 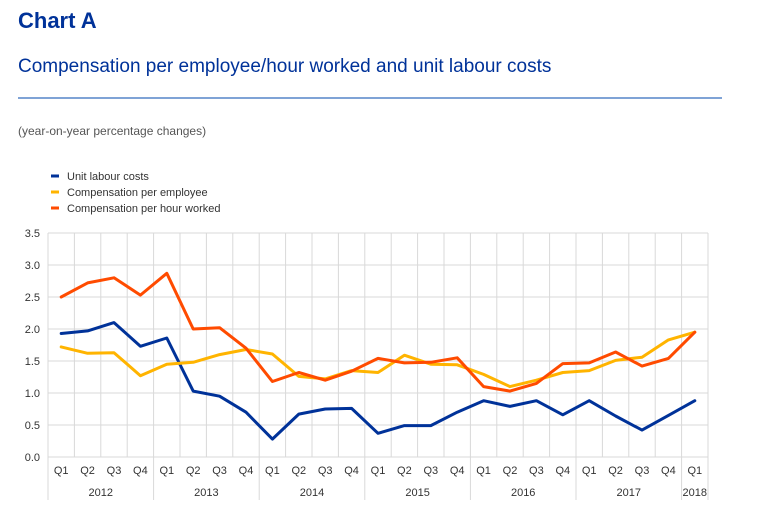 What do you see at coordinates (32, 346) in the screenshot?
I see `y-axis-ticks: 0.0 0.5 1.0 1.5 2.0 2.5 3.0 3.5` at bounding box center [32, 346].